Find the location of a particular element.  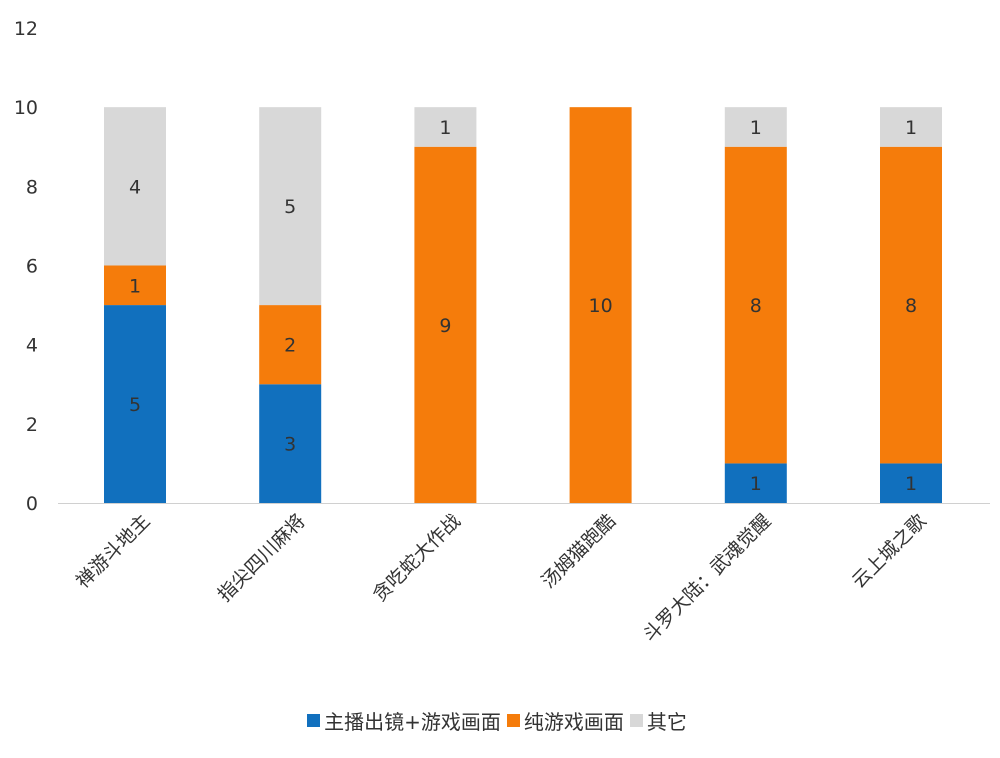

data-label: 4 is located at coordinates (135, 187).